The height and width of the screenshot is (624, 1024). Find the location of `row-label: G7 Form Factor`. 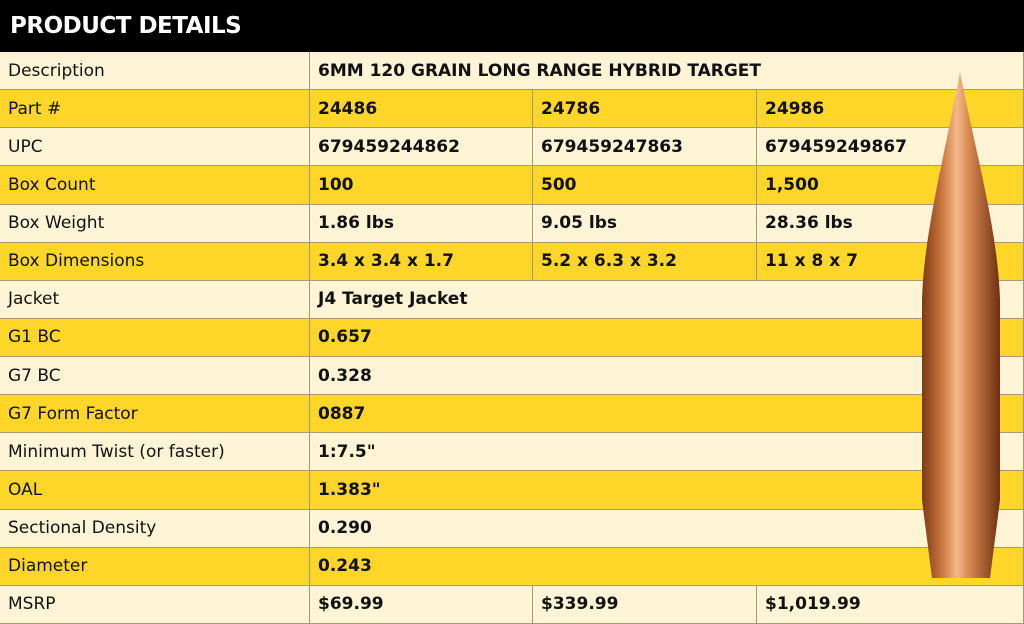

row-label: G7 Form Factor is located at coordinates (155, 414).